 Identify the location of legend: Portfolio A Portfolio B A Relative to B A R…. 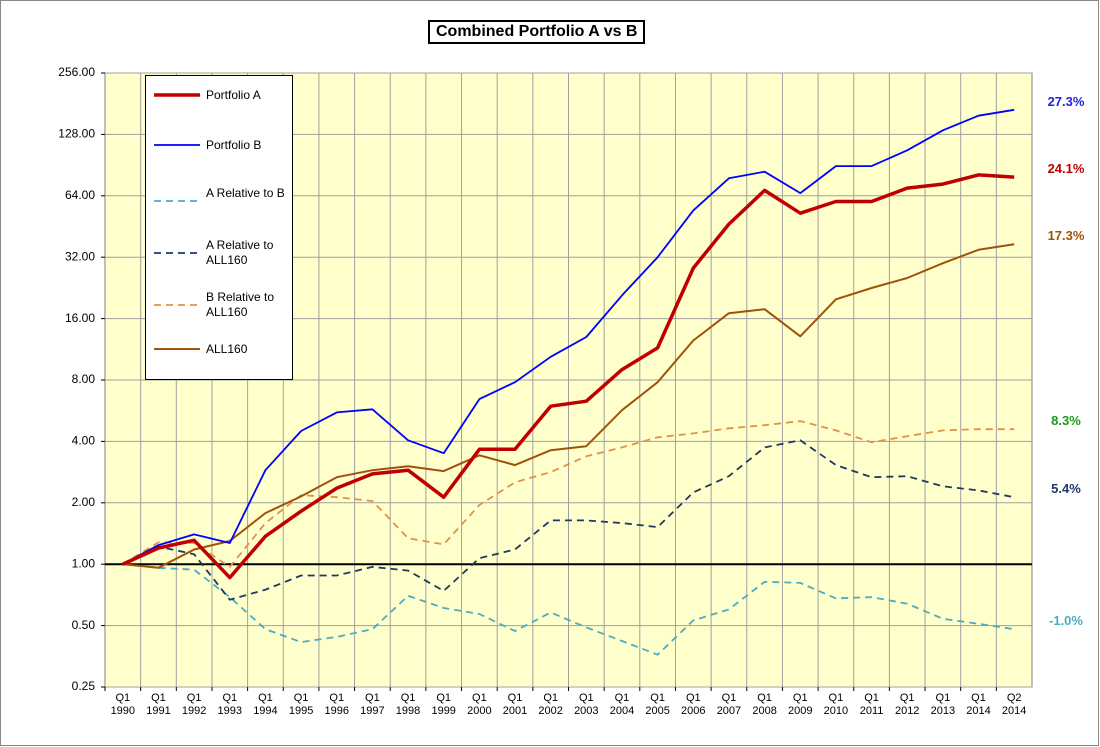
(219, 227).